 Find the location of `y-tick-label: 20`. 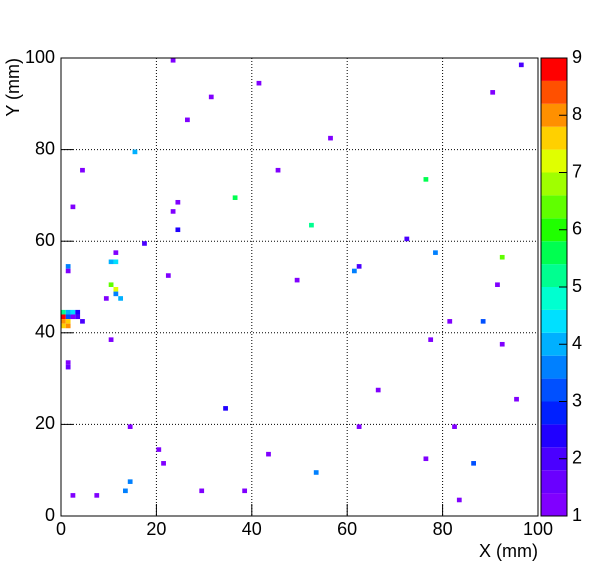

y-tick-label: 20 is located at coordinates (45, 423).